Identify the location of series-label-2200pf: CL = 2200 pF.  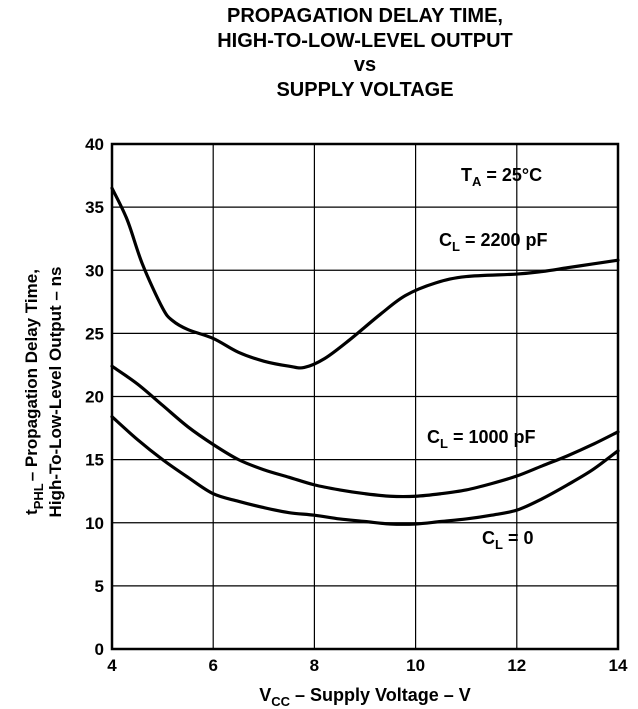
(493, 242).